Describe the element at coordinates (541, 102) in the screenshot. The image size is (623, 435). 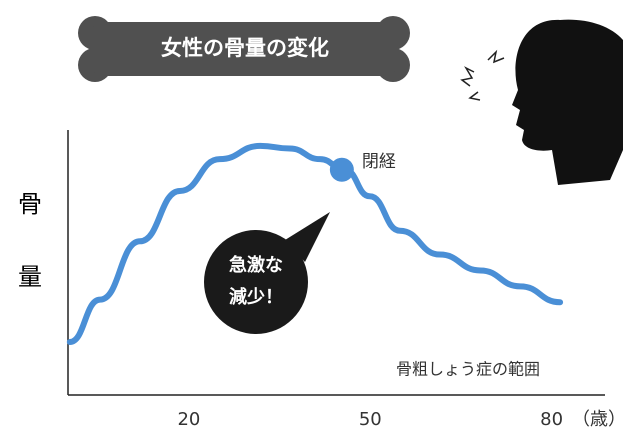
I see `woman-illustration` at that location.